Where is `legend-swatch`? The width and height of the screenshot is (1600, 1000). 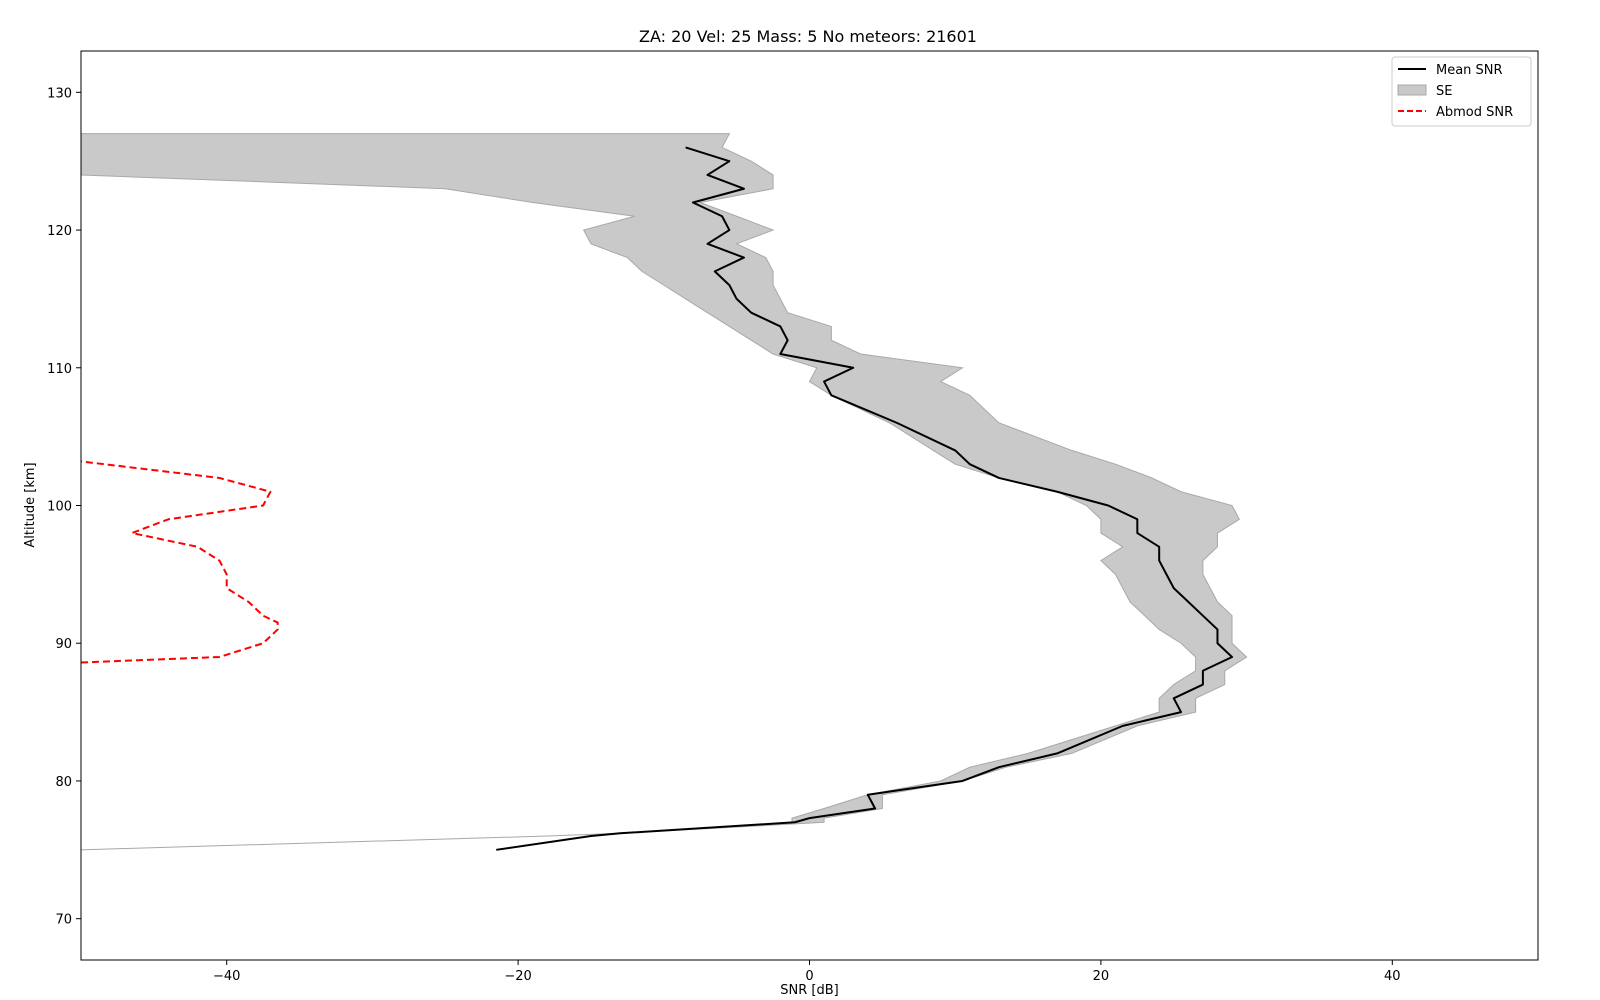
legend-swatch is located at coordinates (1412, 90).